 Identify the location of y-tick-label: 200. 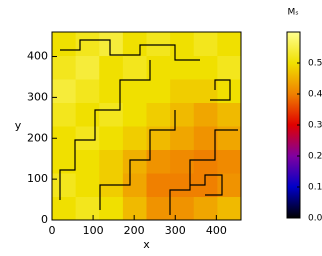
(37, 137).